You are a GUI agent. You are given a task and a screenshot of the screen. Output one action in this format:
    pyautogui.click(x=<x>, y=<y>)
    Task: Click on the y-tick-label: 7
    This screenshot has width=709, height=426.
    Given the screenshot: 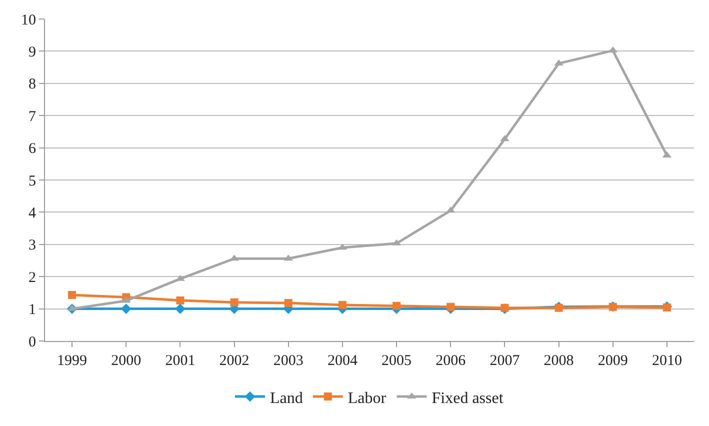 What is the action you would take?
    pyautogui.click(x=32, y=116)
    